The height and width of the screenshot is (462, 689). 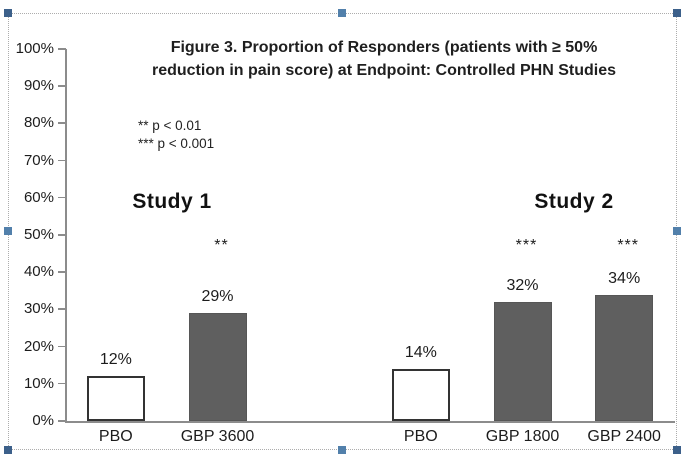 I want to click on group-label-study-2: Study 2, so click(x=574, y=201).